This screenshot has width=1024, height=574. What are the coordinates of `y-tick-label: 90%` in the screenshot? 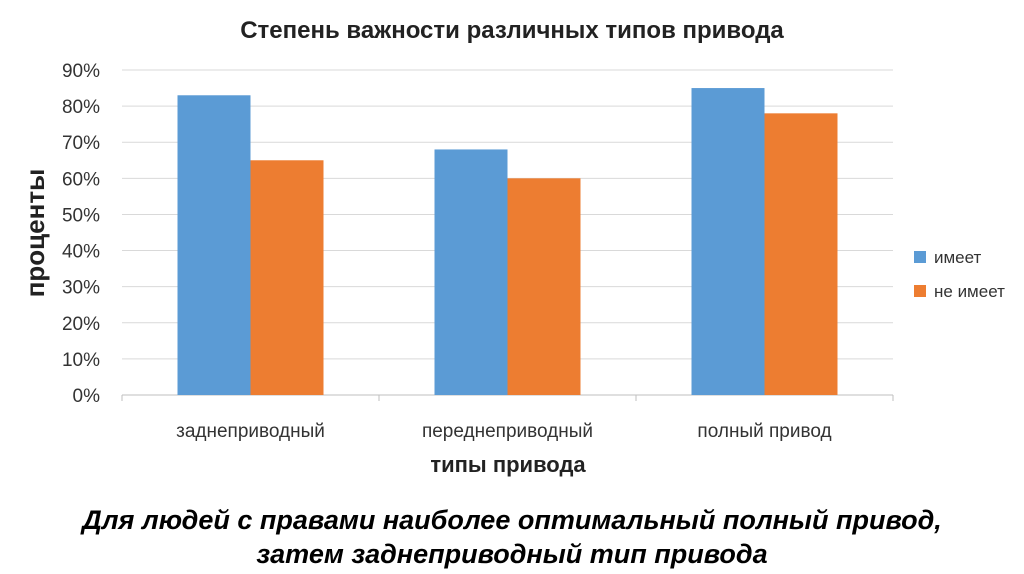 It's located at (81, 71).